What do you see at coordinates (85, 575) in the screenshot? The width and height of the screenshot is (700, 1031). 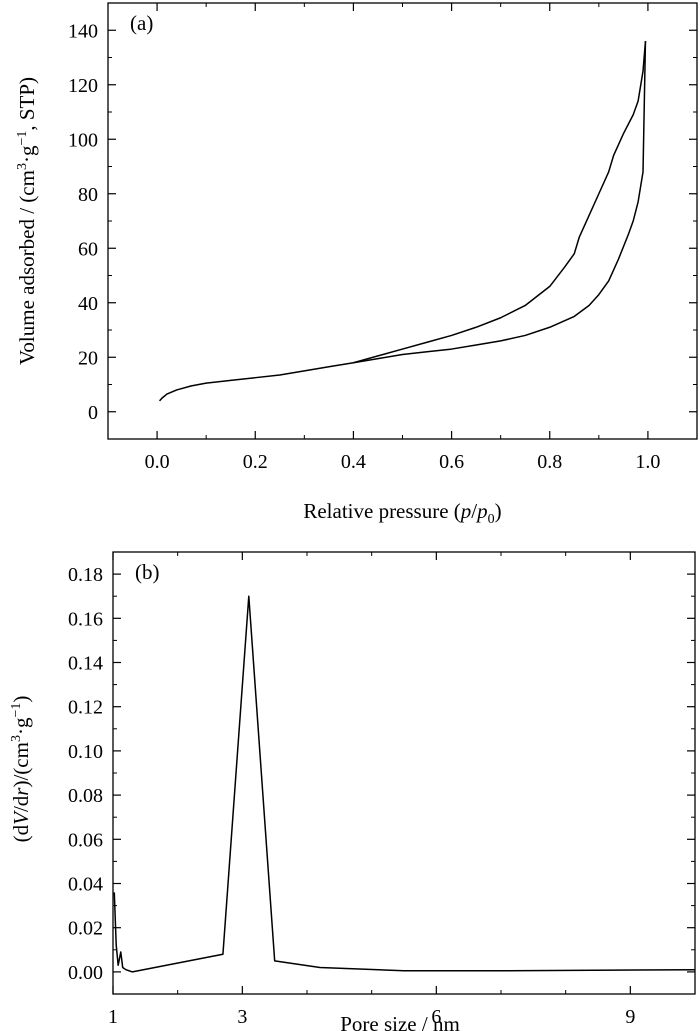 I see `y-tick-label: 0.18` at bounding box center [85, 575].